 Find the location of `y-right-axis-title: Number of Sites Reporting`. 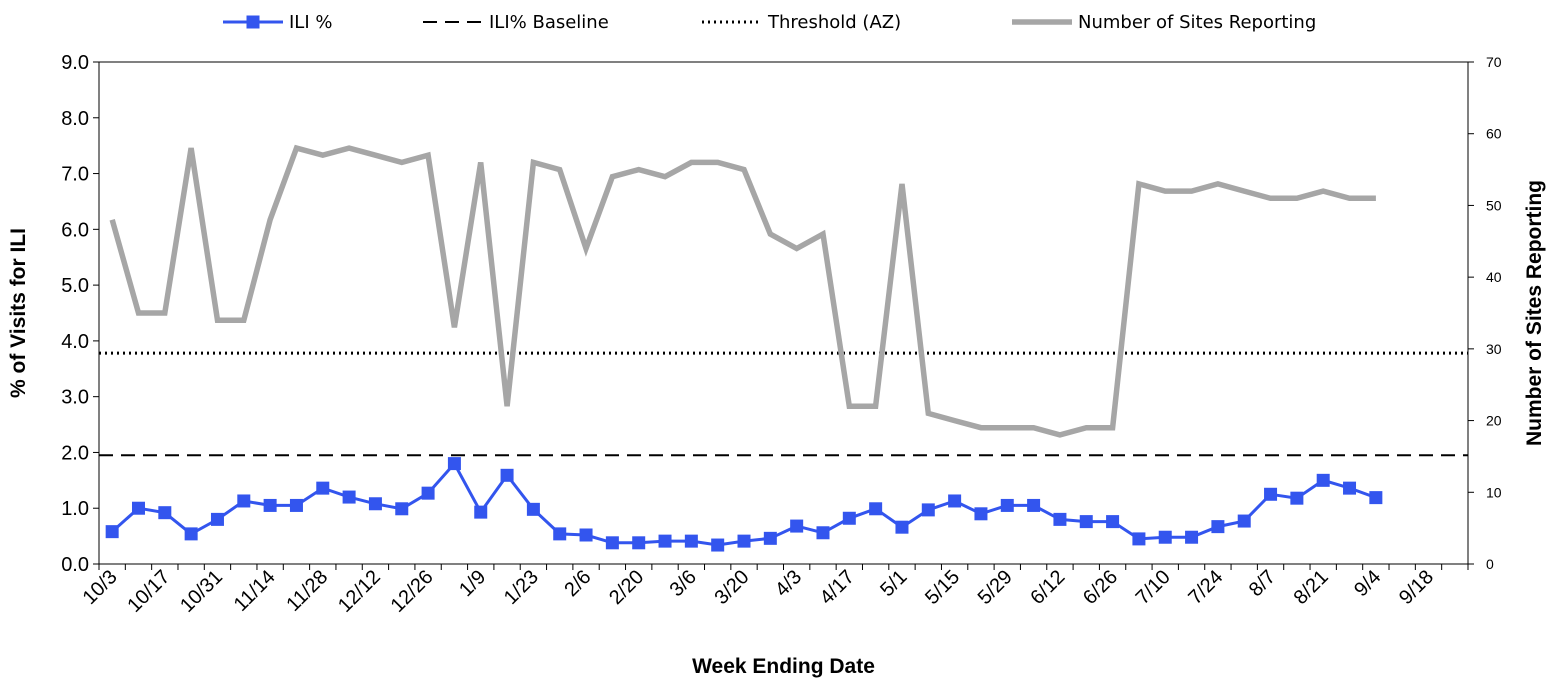

y-right-axis-title: Number of Sites Reporting is located at coordinates (1534, 313).